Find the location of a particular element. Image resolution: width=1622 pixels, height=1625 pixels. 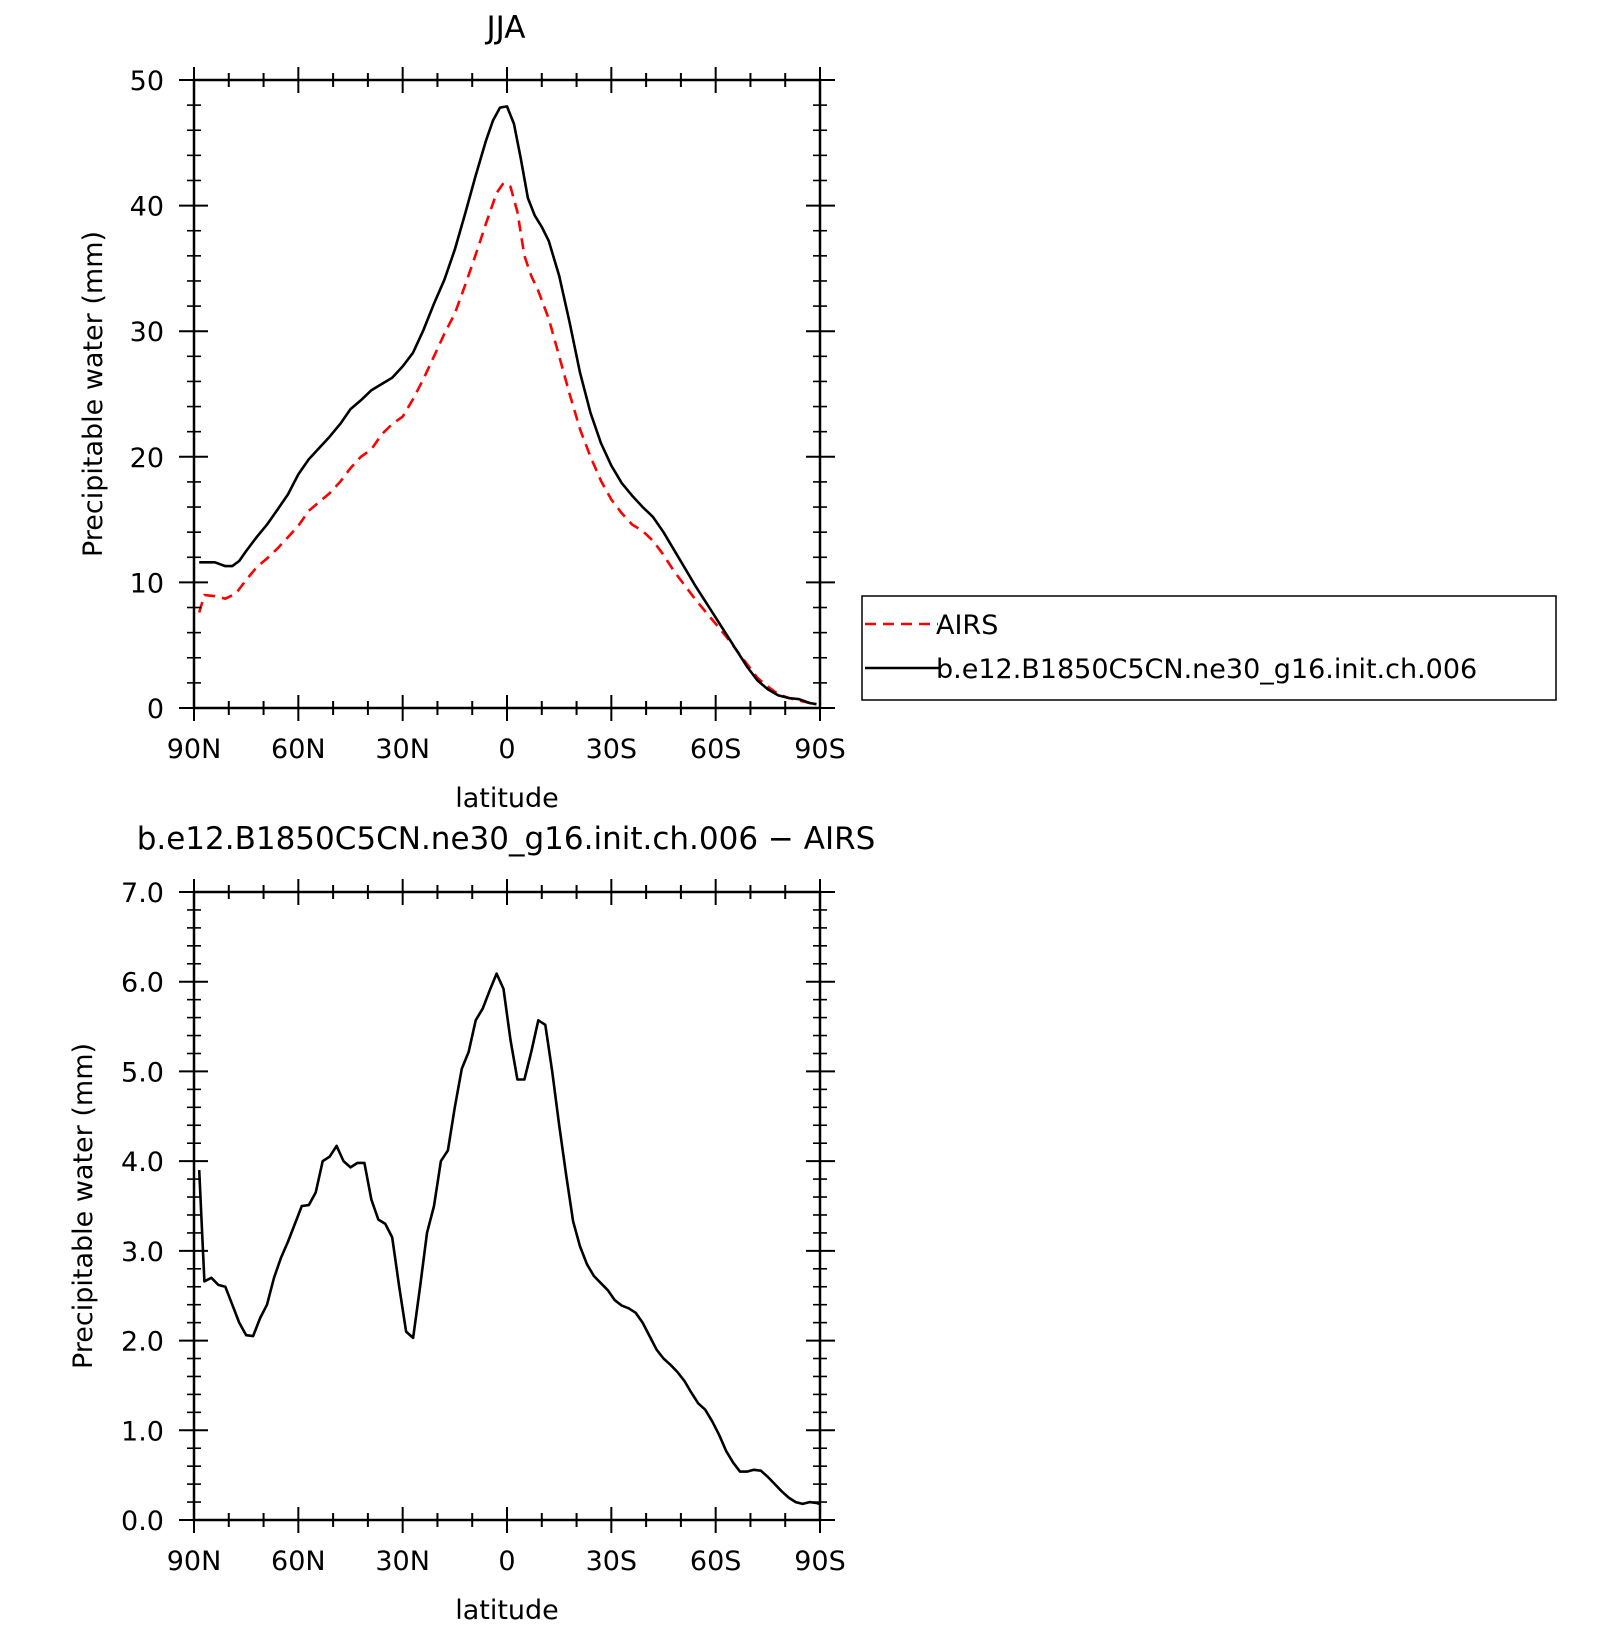

top-chart-x-tick-label: 60S is located at coordinates (716, 749).